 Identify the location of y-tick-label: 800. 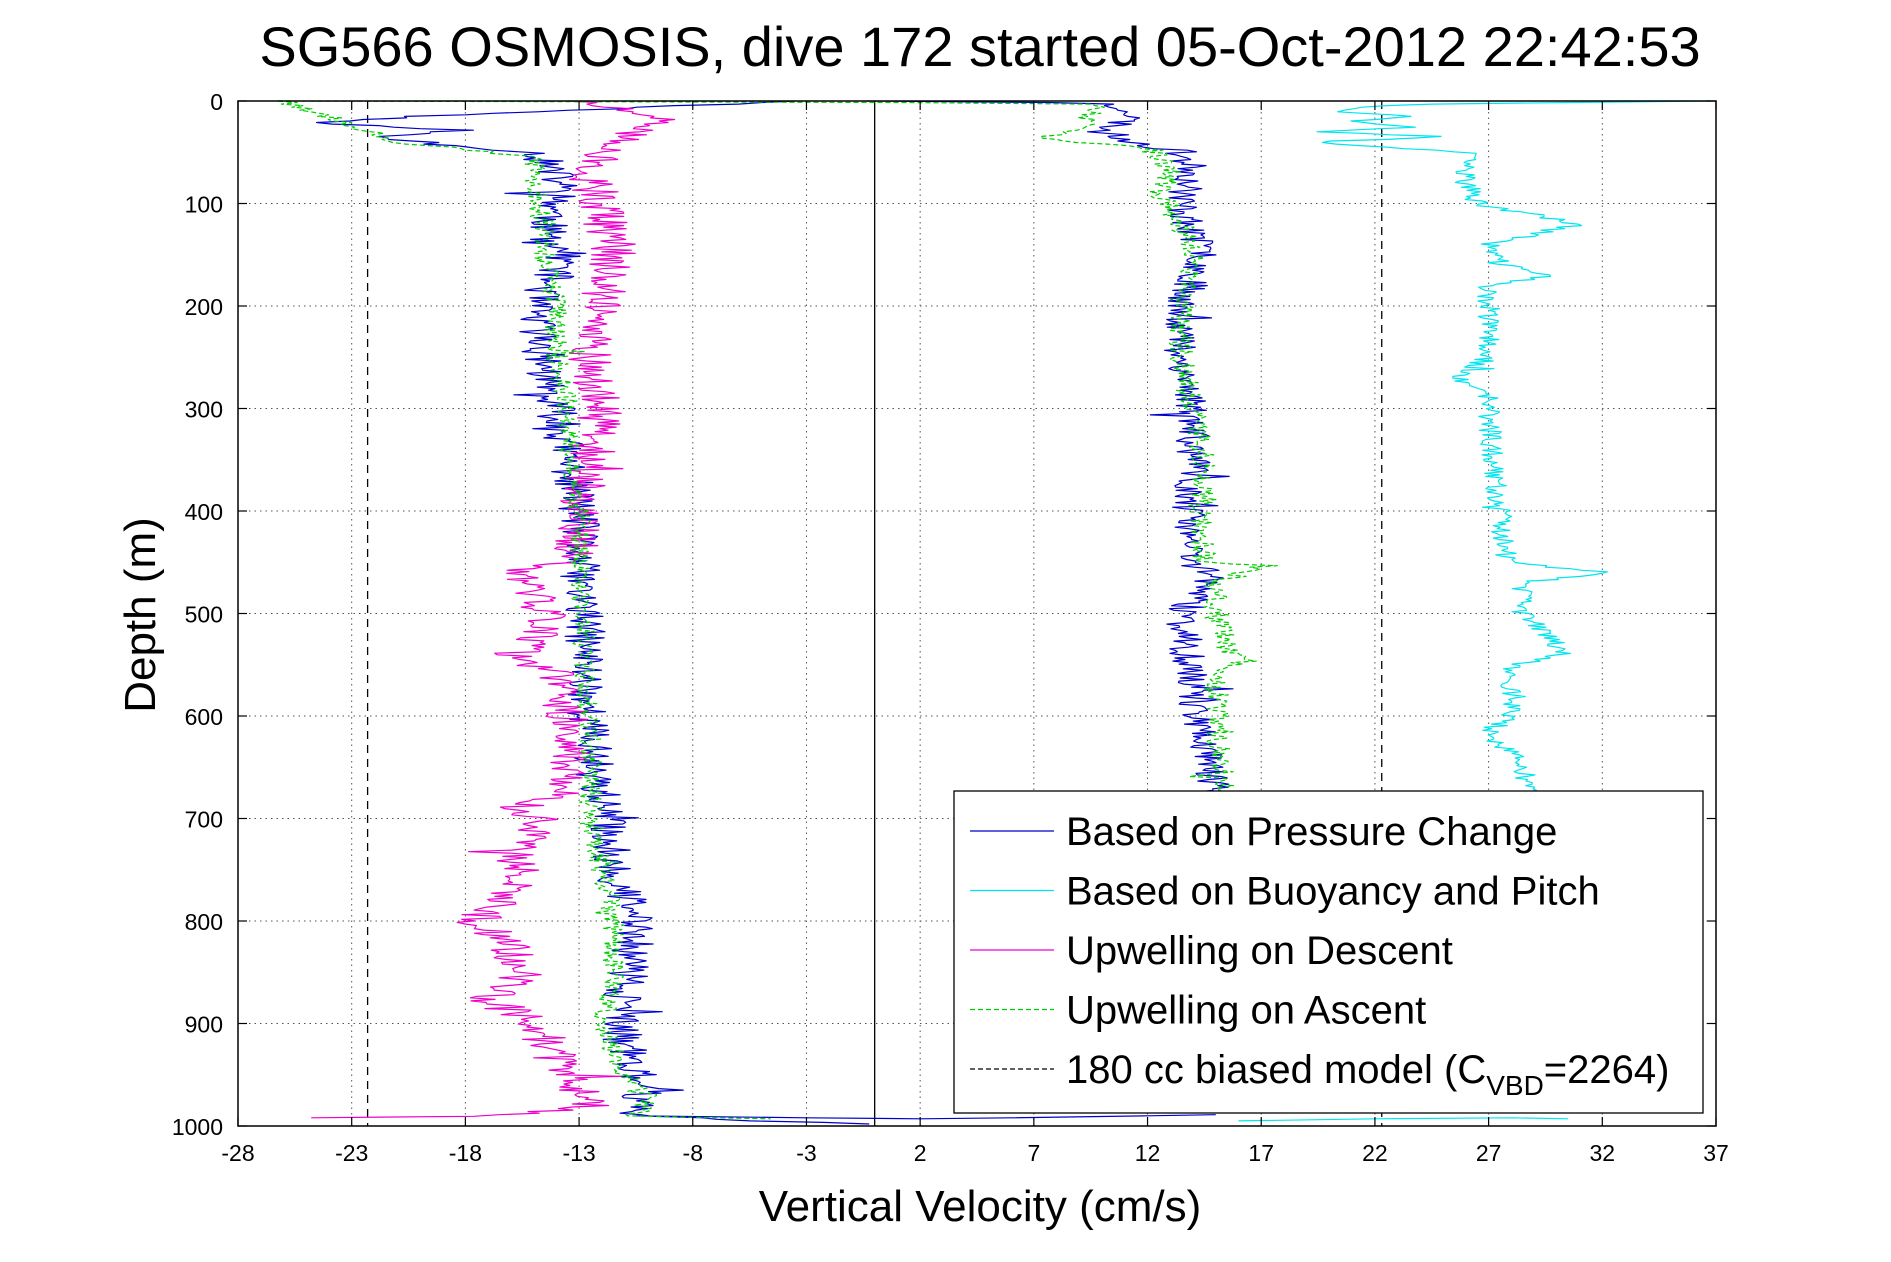
(204, 922).